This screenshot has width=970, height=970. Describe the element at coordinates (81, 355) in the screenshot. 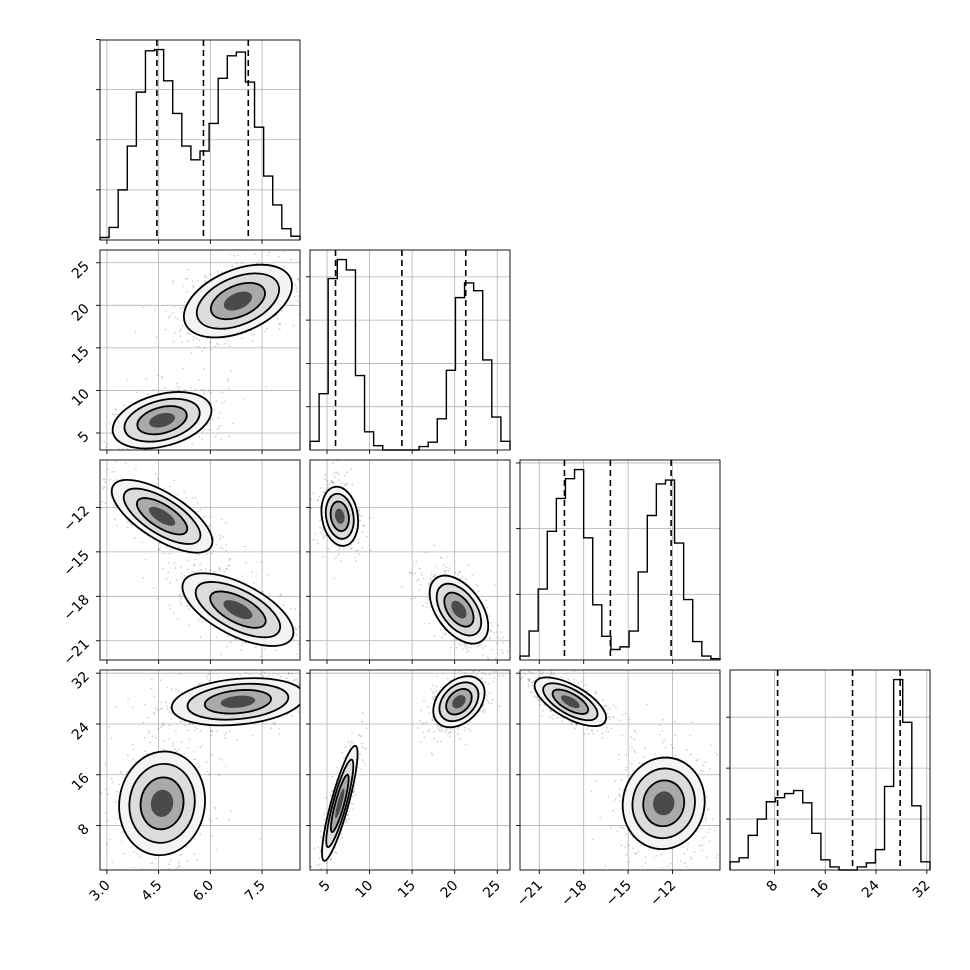

I see `y-tick-label: 15` at that location.